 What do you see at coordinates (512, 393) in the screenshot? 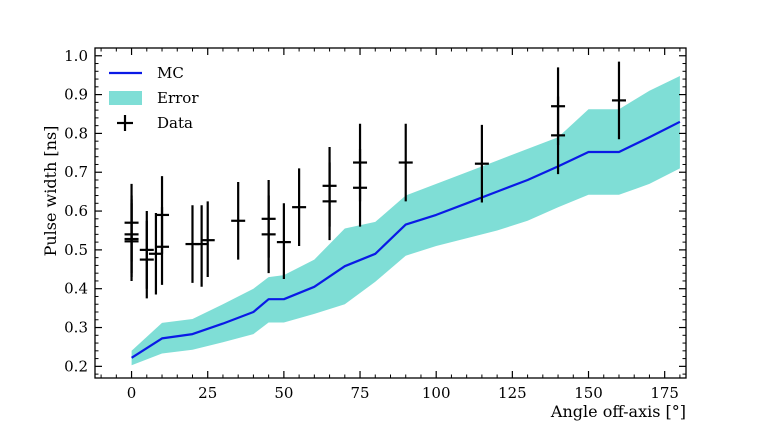
I see `x-tick-label: 125` at bounding box center [512, 393].